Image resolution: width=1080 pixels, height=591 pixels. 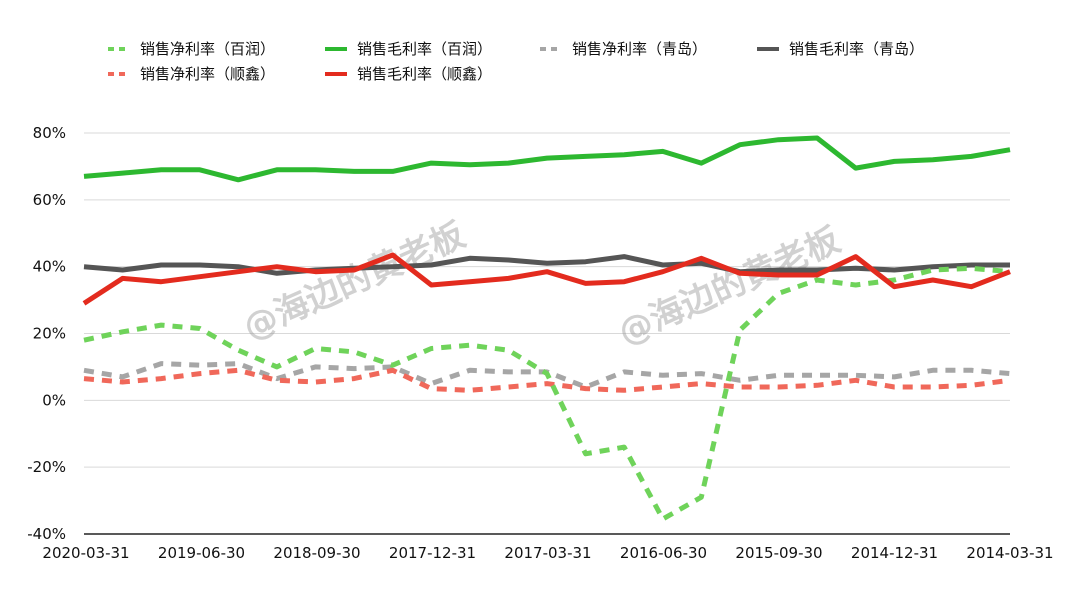 I want to click on y-axis: -40% -20% 0% 20% 40% 60% 80%, so click(x=46, y=333).